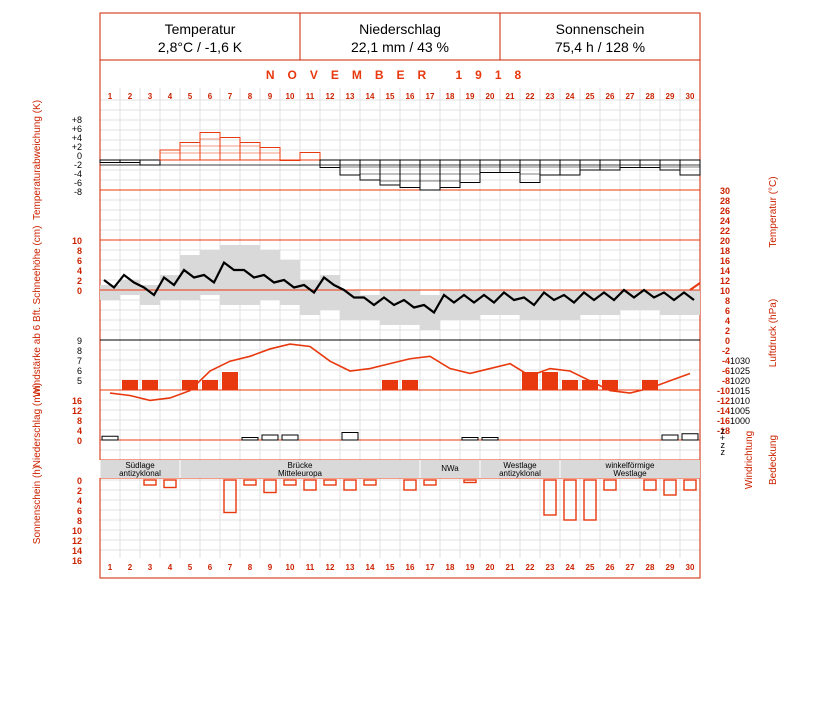 The width and height of the screenshot is (827, 702). What do you see at coordinates (390, 567) in the screenshot?
I see `day-label-bottom: 15` at bounding box center [390, 567].